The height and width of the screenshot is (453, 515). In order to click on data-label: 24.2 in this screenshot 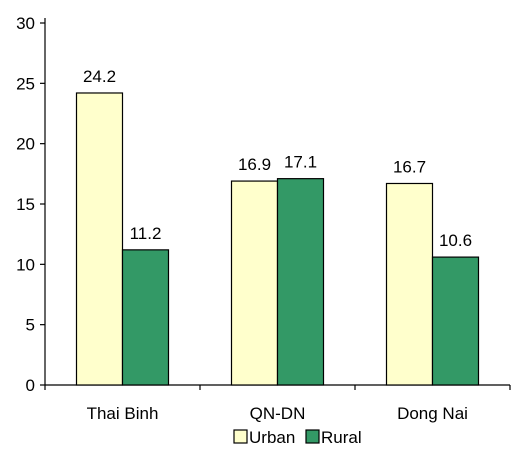, I will do `click(99, 76)`.